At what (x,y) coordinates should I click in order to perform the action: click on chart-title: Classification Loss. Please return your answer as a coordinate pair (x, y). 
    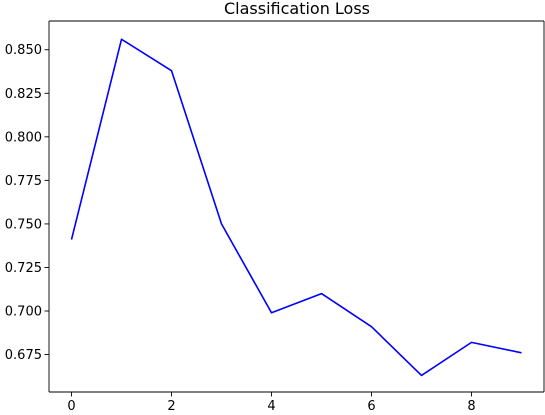
    Looking at the image, I should click on (297, 9).